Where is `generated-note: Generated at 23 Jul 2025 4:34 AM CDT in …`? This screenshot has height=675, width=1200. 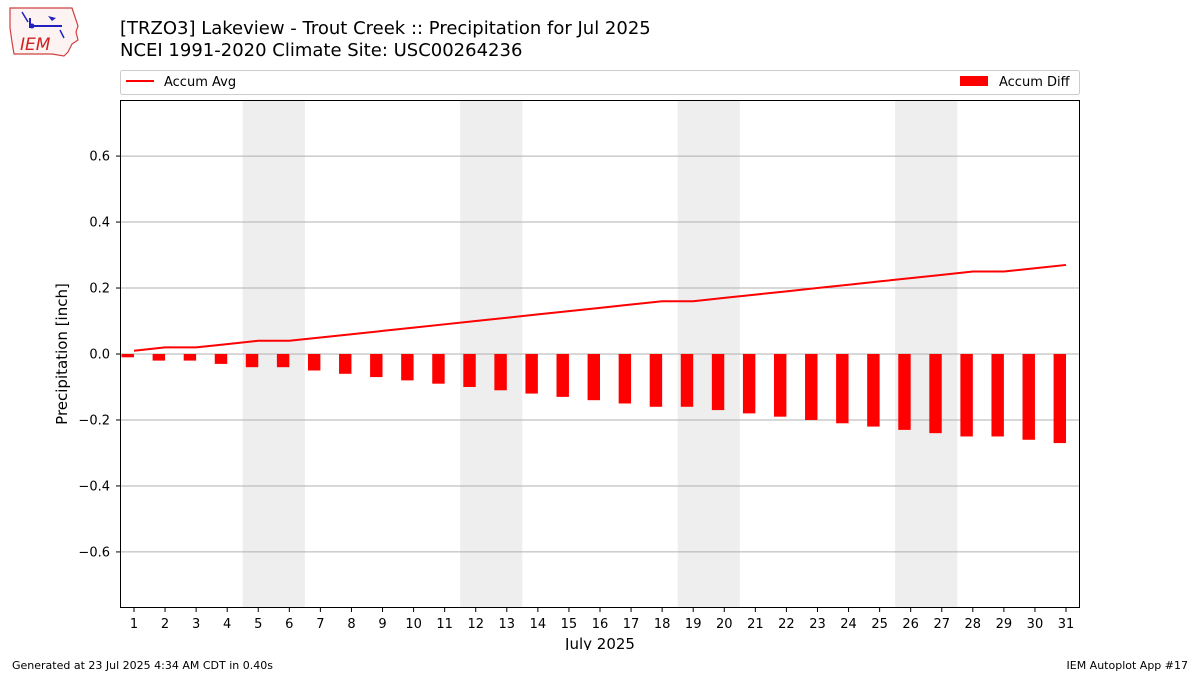
generated-note: Generated at 23 Jul 2025 4:34 AM CDT in … is located at coordinates (142, 665).